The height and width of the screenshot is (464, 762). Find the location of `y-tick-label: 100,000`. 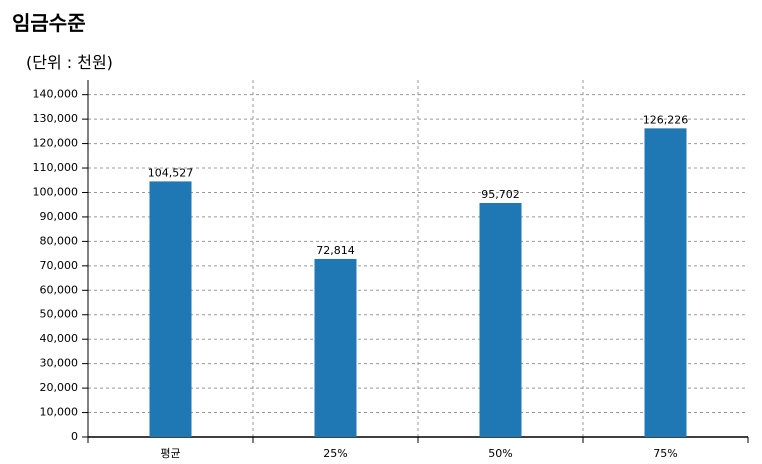

y-tick-label: 100,000 is located at coordinates (56, 191).